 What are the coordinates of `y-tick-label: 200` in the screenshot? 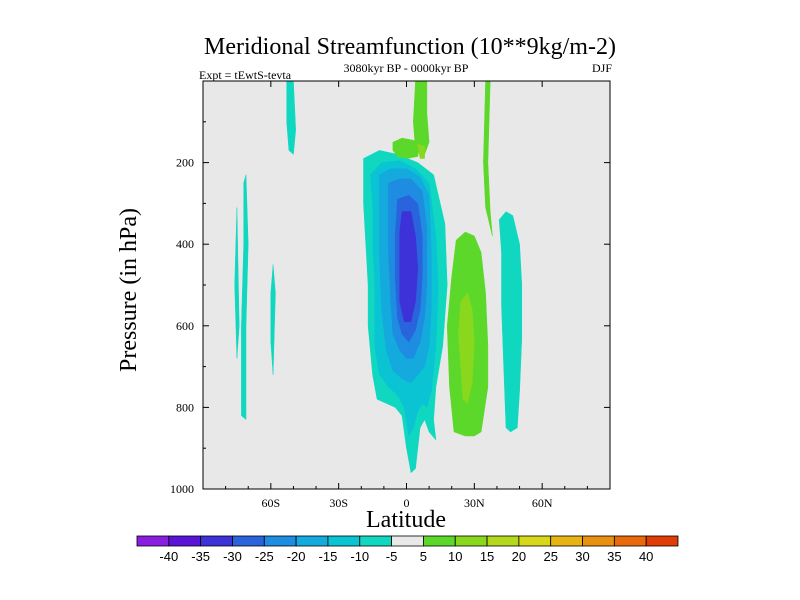 It's located at (185, 163).